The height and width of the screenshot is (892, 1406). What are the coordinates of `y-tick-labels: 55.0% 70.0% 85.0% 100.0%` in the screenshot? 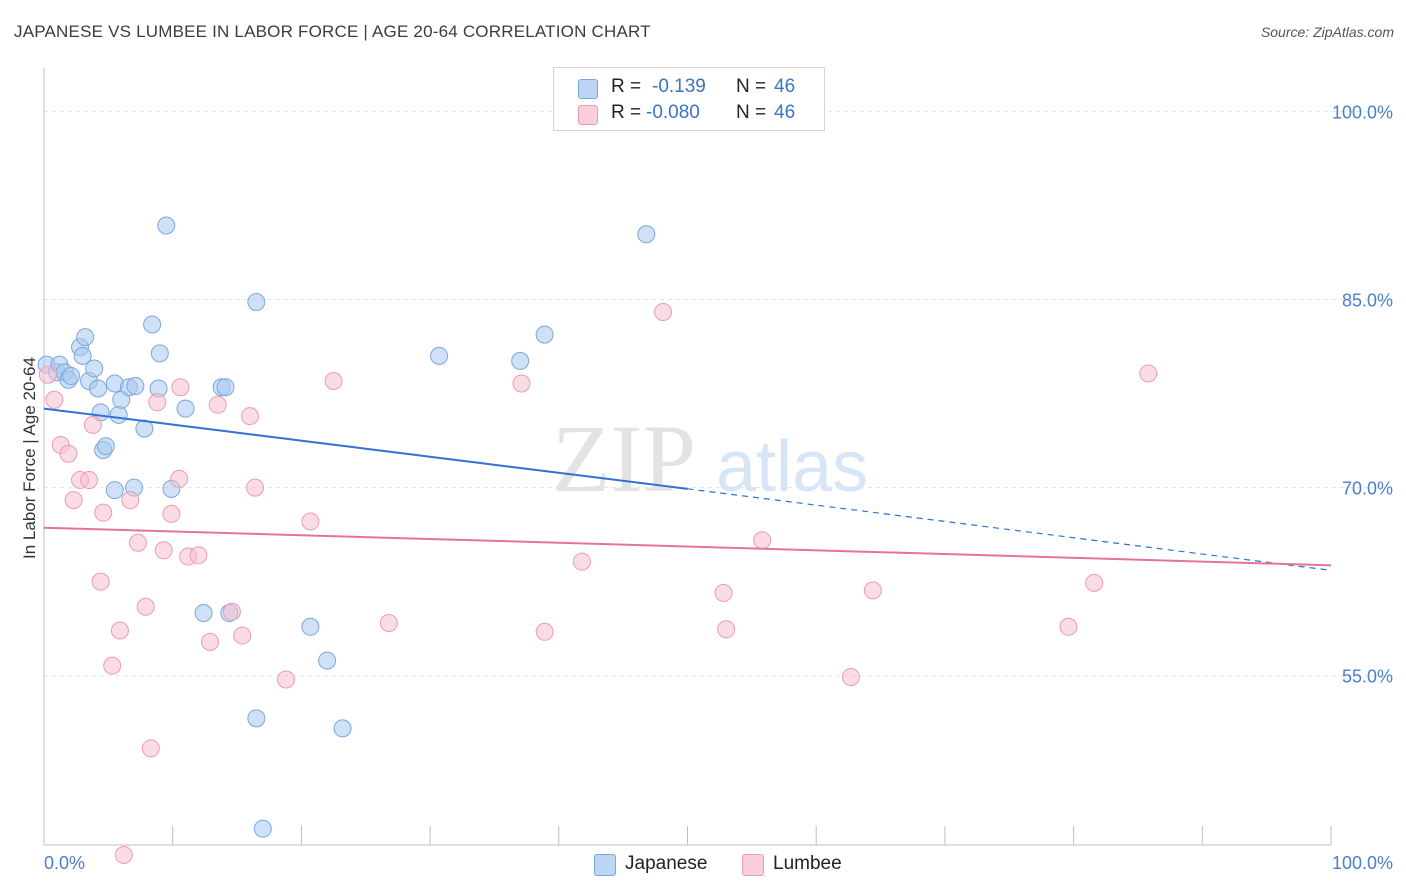 It's located at (1362, 394).